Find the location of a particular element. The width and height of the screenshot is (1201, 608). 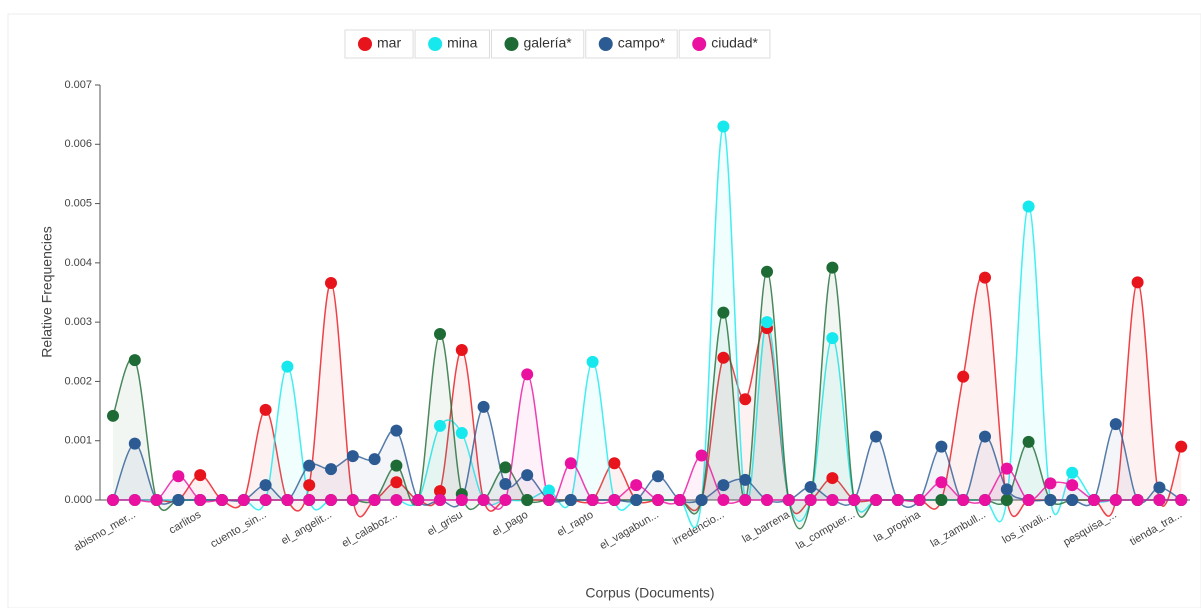

legend-label: campo* is located at coordinates (642, 43).